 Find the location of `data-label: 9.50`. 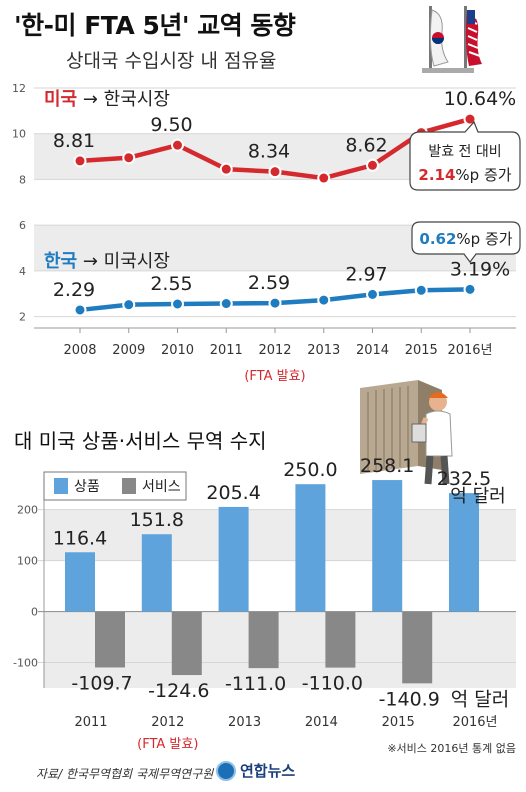

data-label: 9.50 is located at coordinates (171, 125).